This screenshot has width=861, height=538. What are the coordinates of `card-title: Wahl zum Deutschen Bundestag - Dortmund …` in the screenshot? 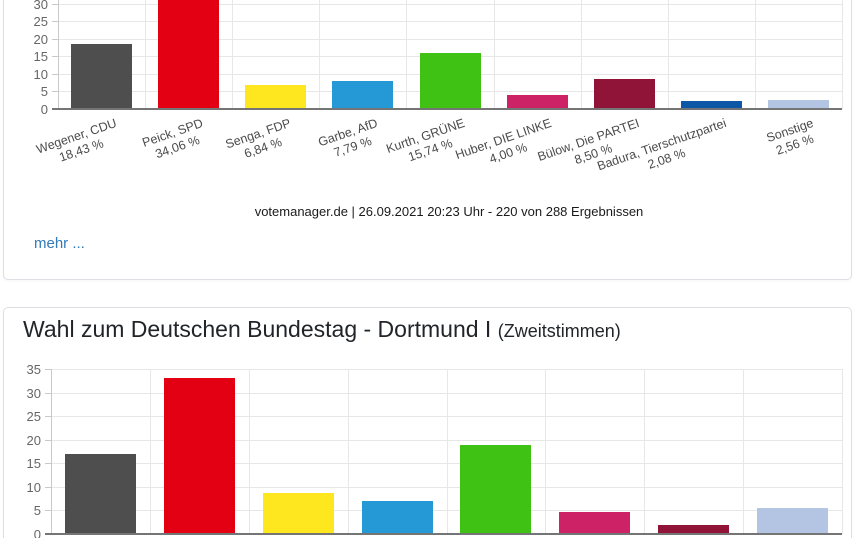 It's located at (322, 329).